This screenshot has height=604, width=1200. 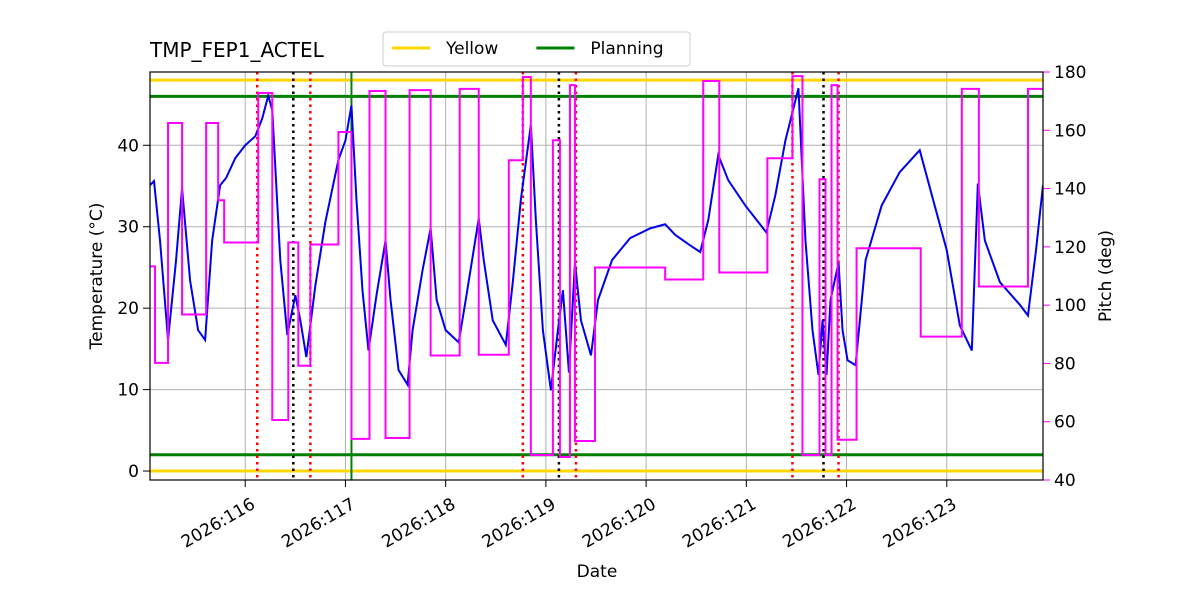 I want to click on y2-tick-label: 40, so click(x=1065, y=481).